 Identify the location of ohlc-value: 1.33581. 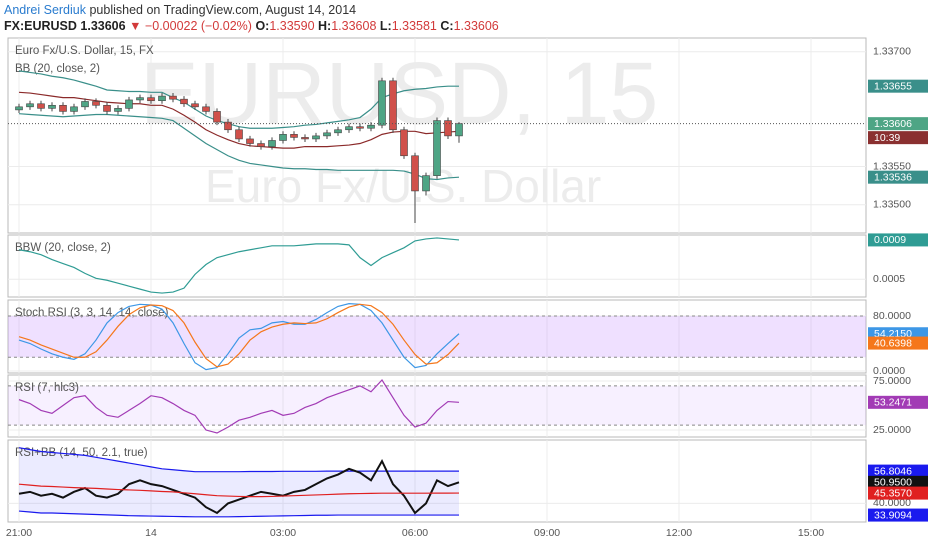
(414, 26).